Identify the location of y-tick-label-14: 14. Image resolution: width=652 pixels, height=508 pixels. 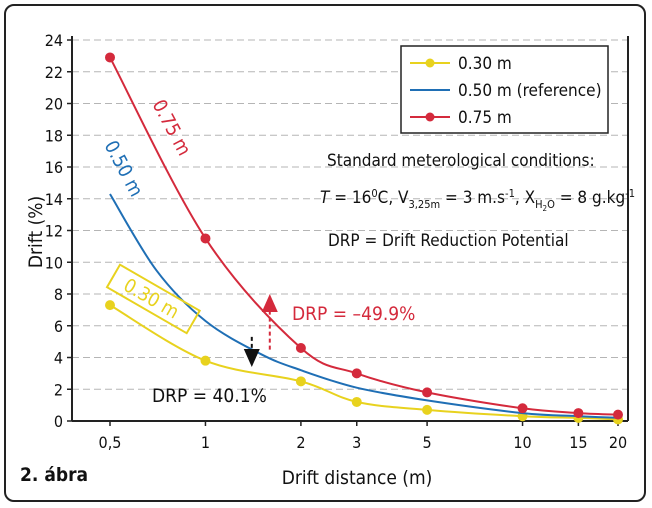
(54, 199).